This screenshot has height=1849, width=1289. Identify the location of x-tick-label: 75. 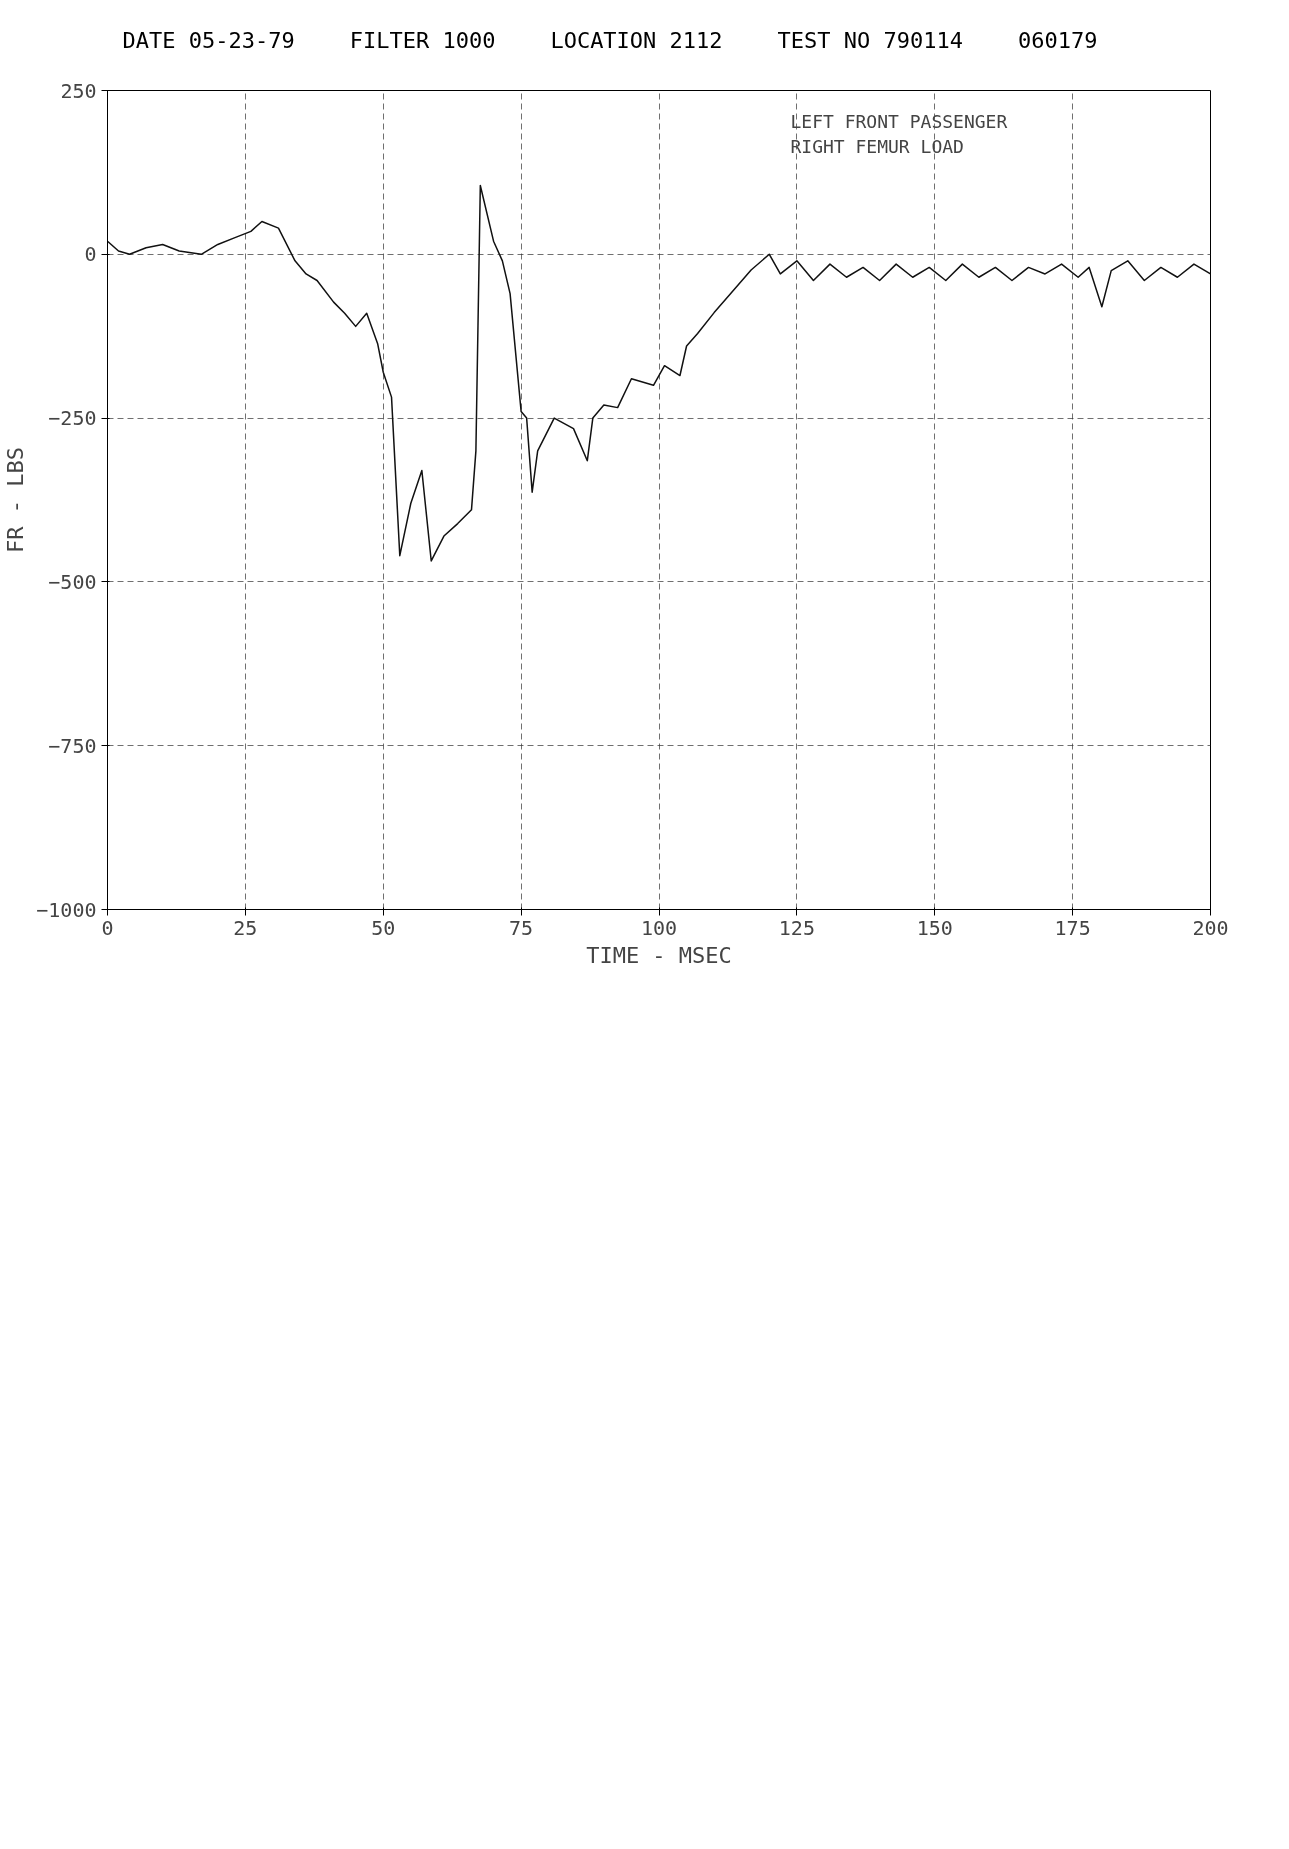
(521, 927).